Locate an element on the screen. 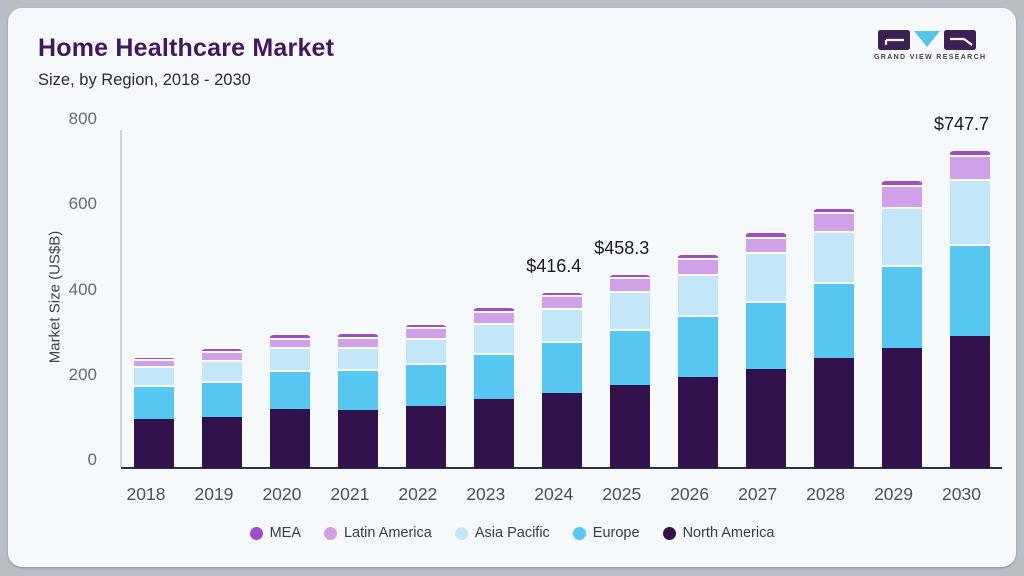  legend-label: MEA is located at coordinates (285, 533).